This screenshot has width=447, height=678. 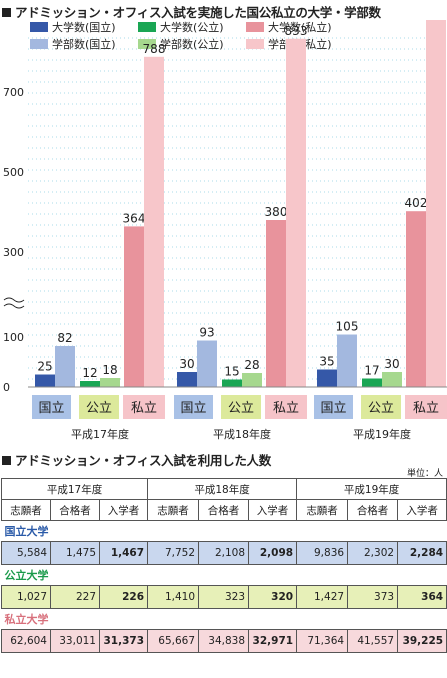 I want to click on table-cell: 2,302, so click(x=373, y=553).